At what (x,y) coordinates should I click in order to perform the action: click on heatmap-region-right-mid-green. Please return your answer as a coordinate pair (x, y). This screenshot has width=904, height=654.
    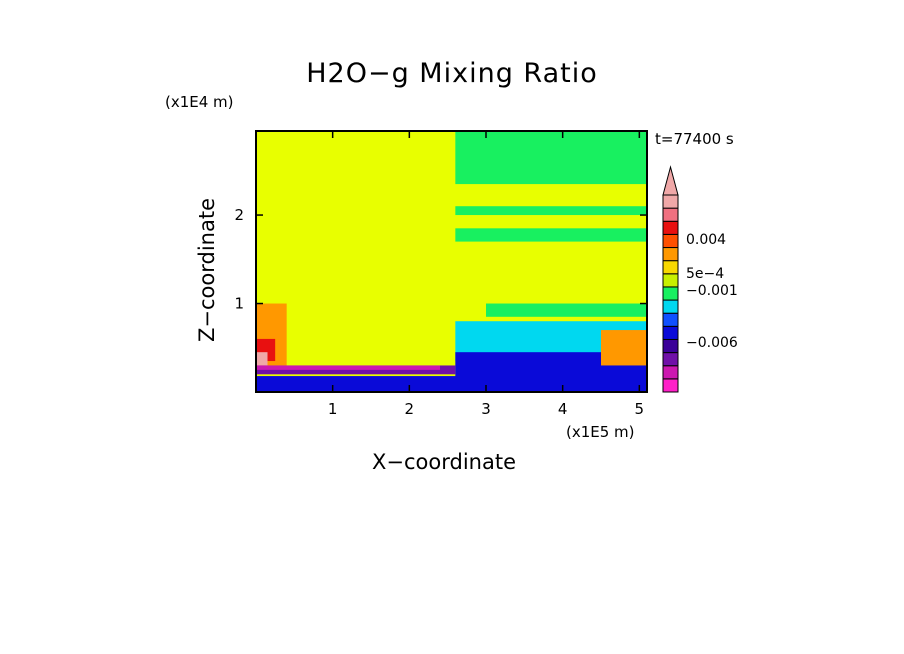
    Looking at the image, I should click on (566, 310).